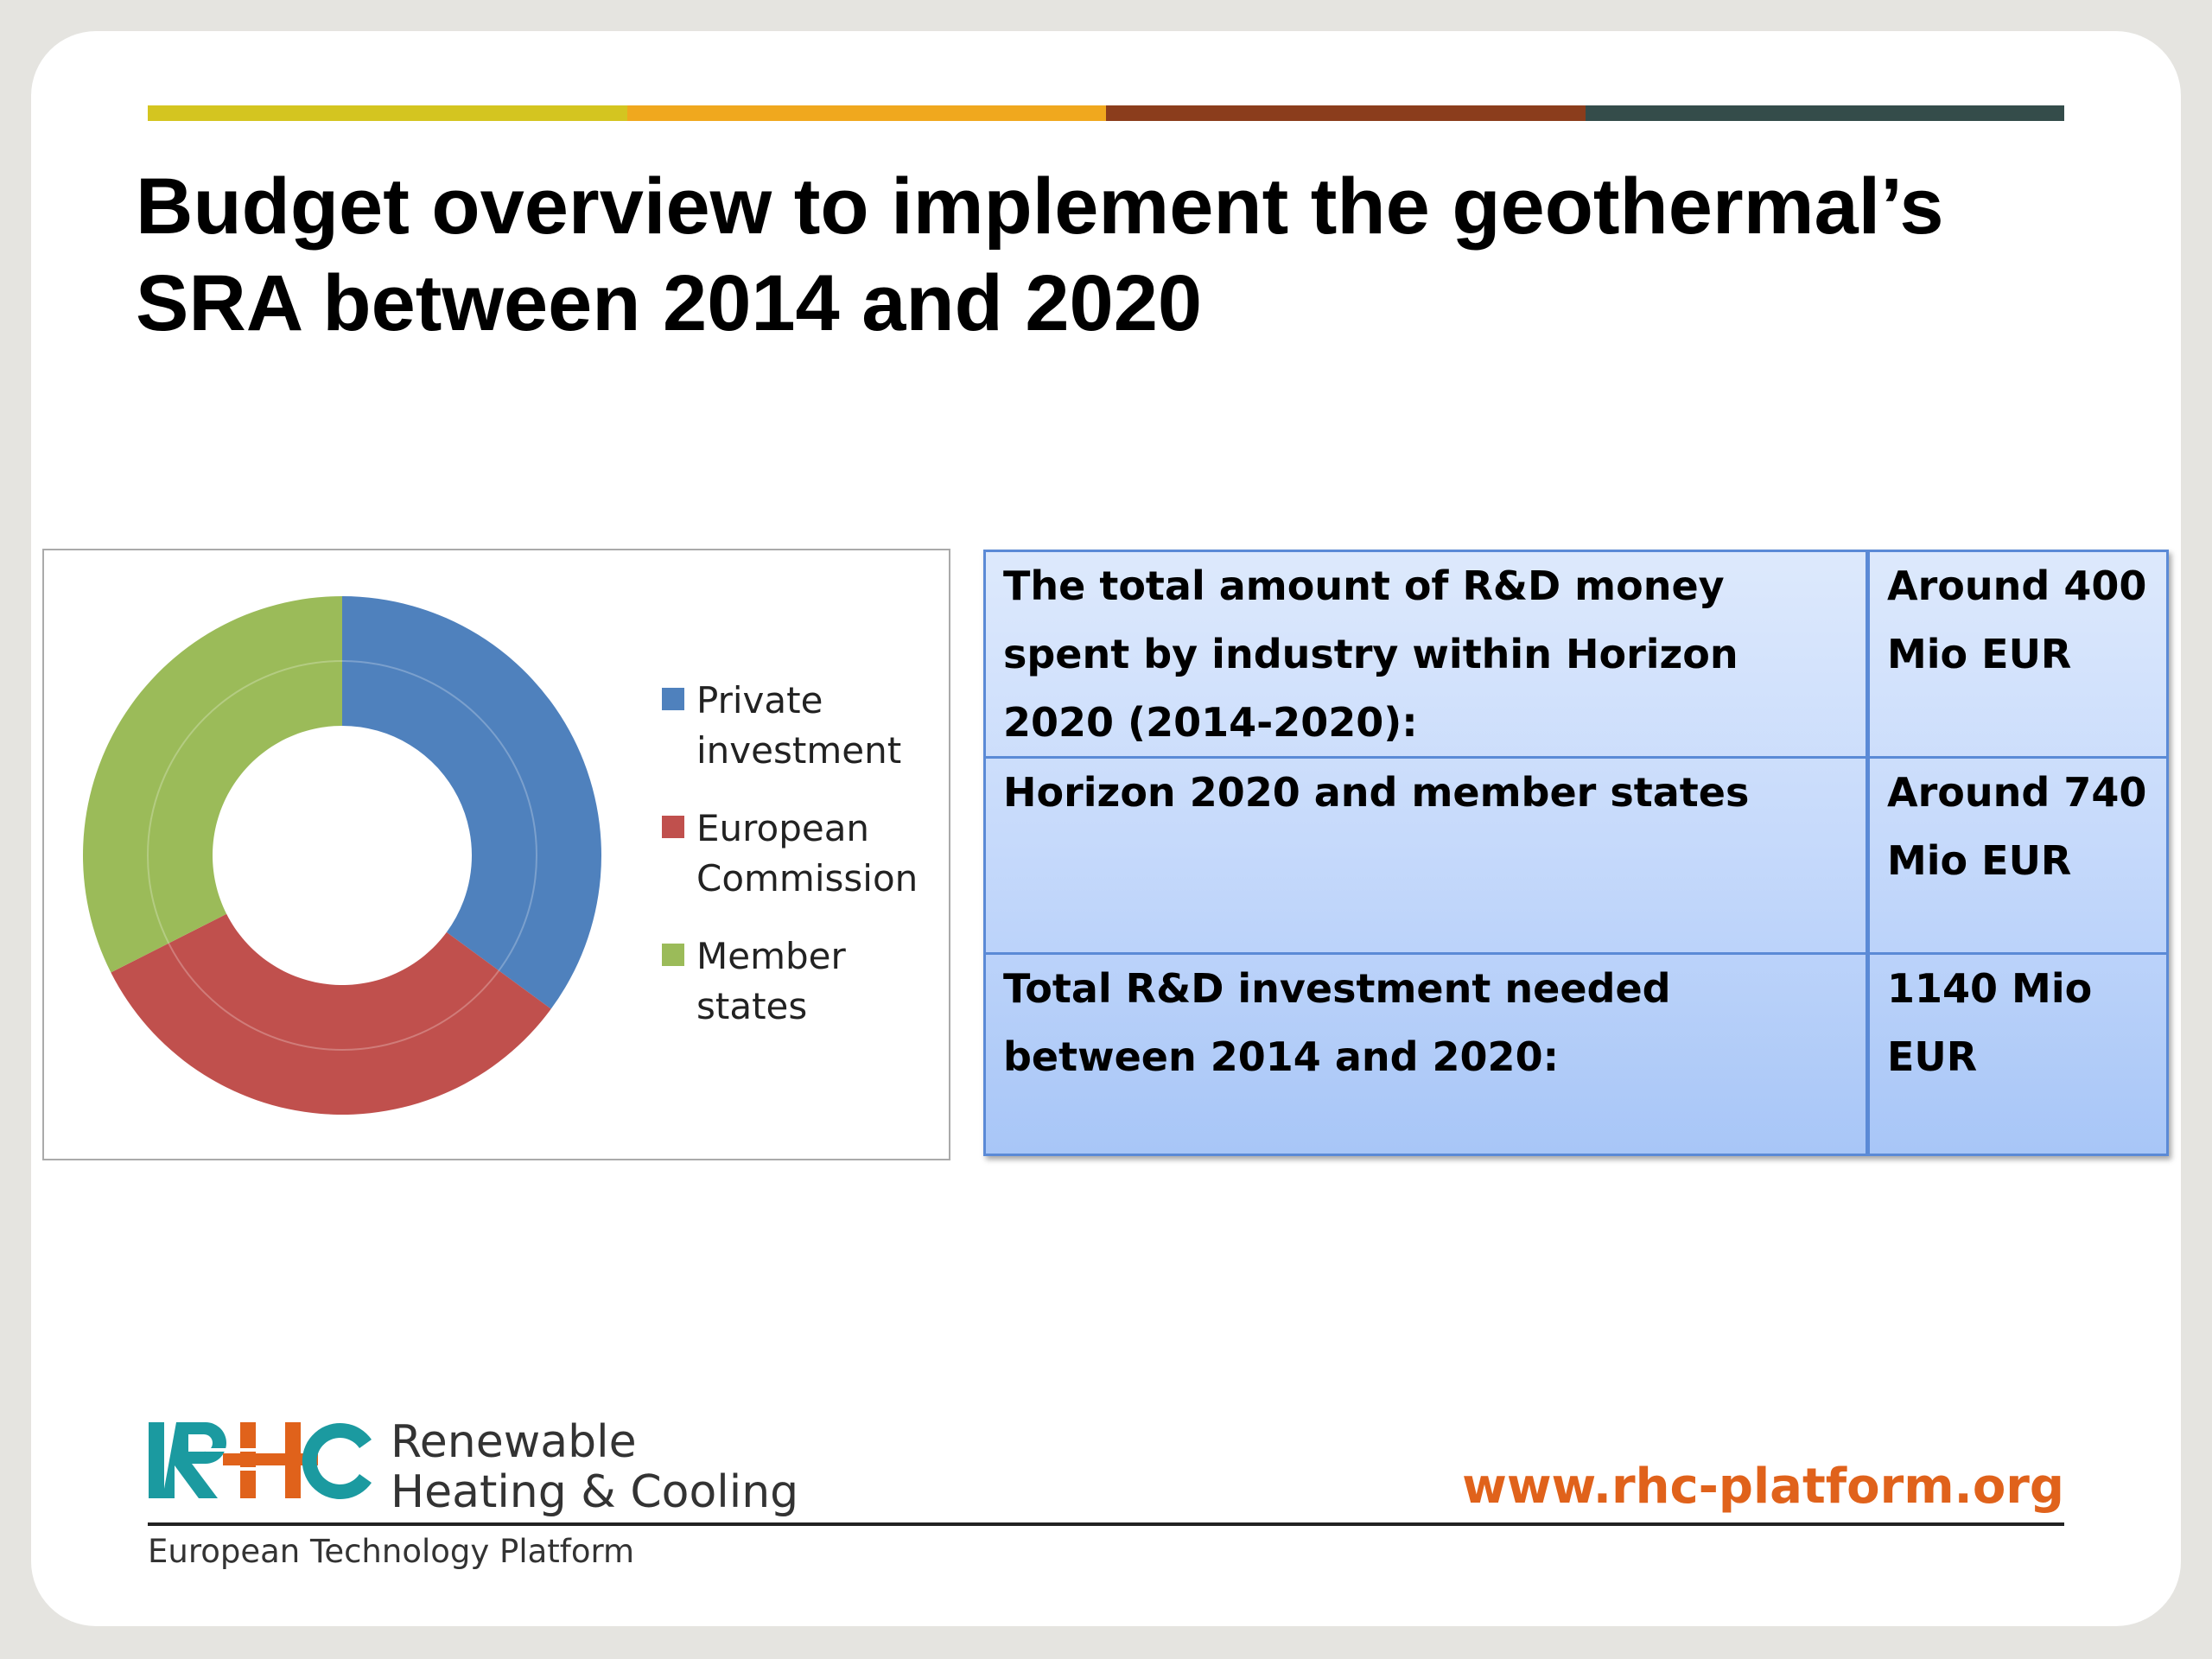  I want to click on accent-bar-segment-darkgreen, so click(1824, 113).